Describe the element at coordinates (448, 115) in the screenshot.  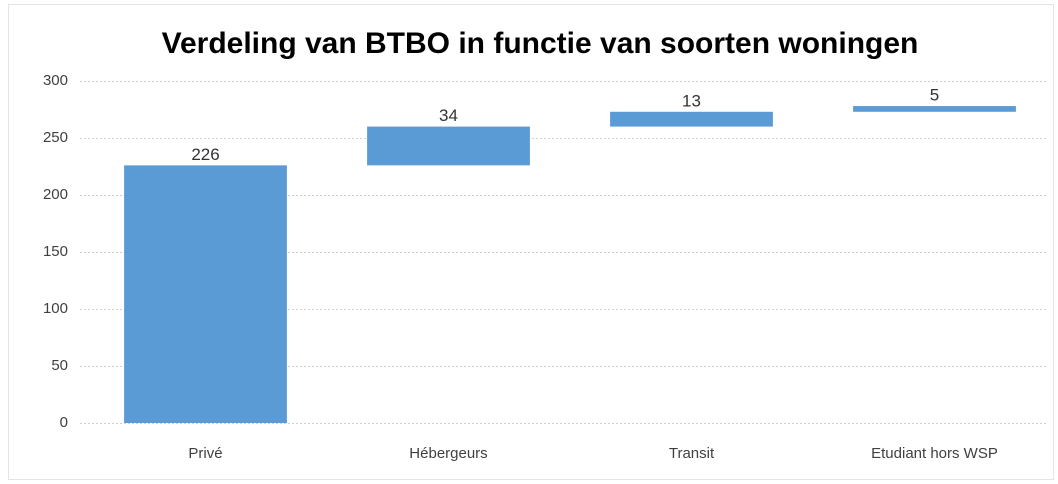
I see `value-label: 34` at that location.